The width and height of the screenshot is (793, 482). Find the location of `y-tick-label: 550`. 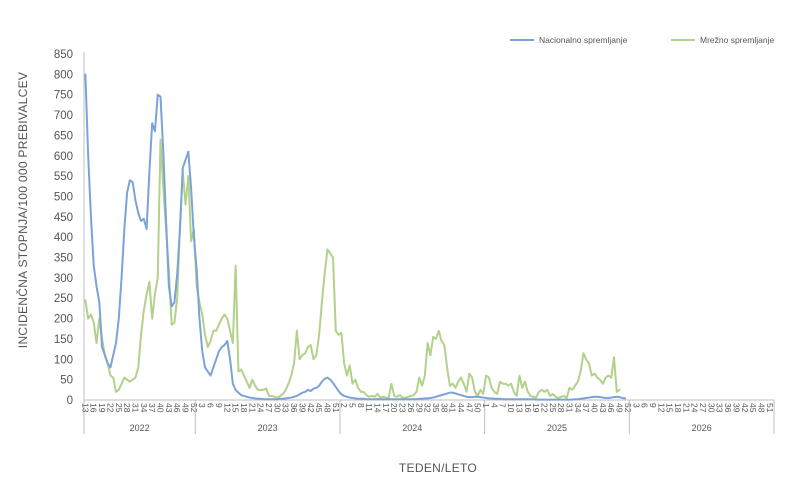

y-tick-label: 550 is located at coordinates (63, 177).